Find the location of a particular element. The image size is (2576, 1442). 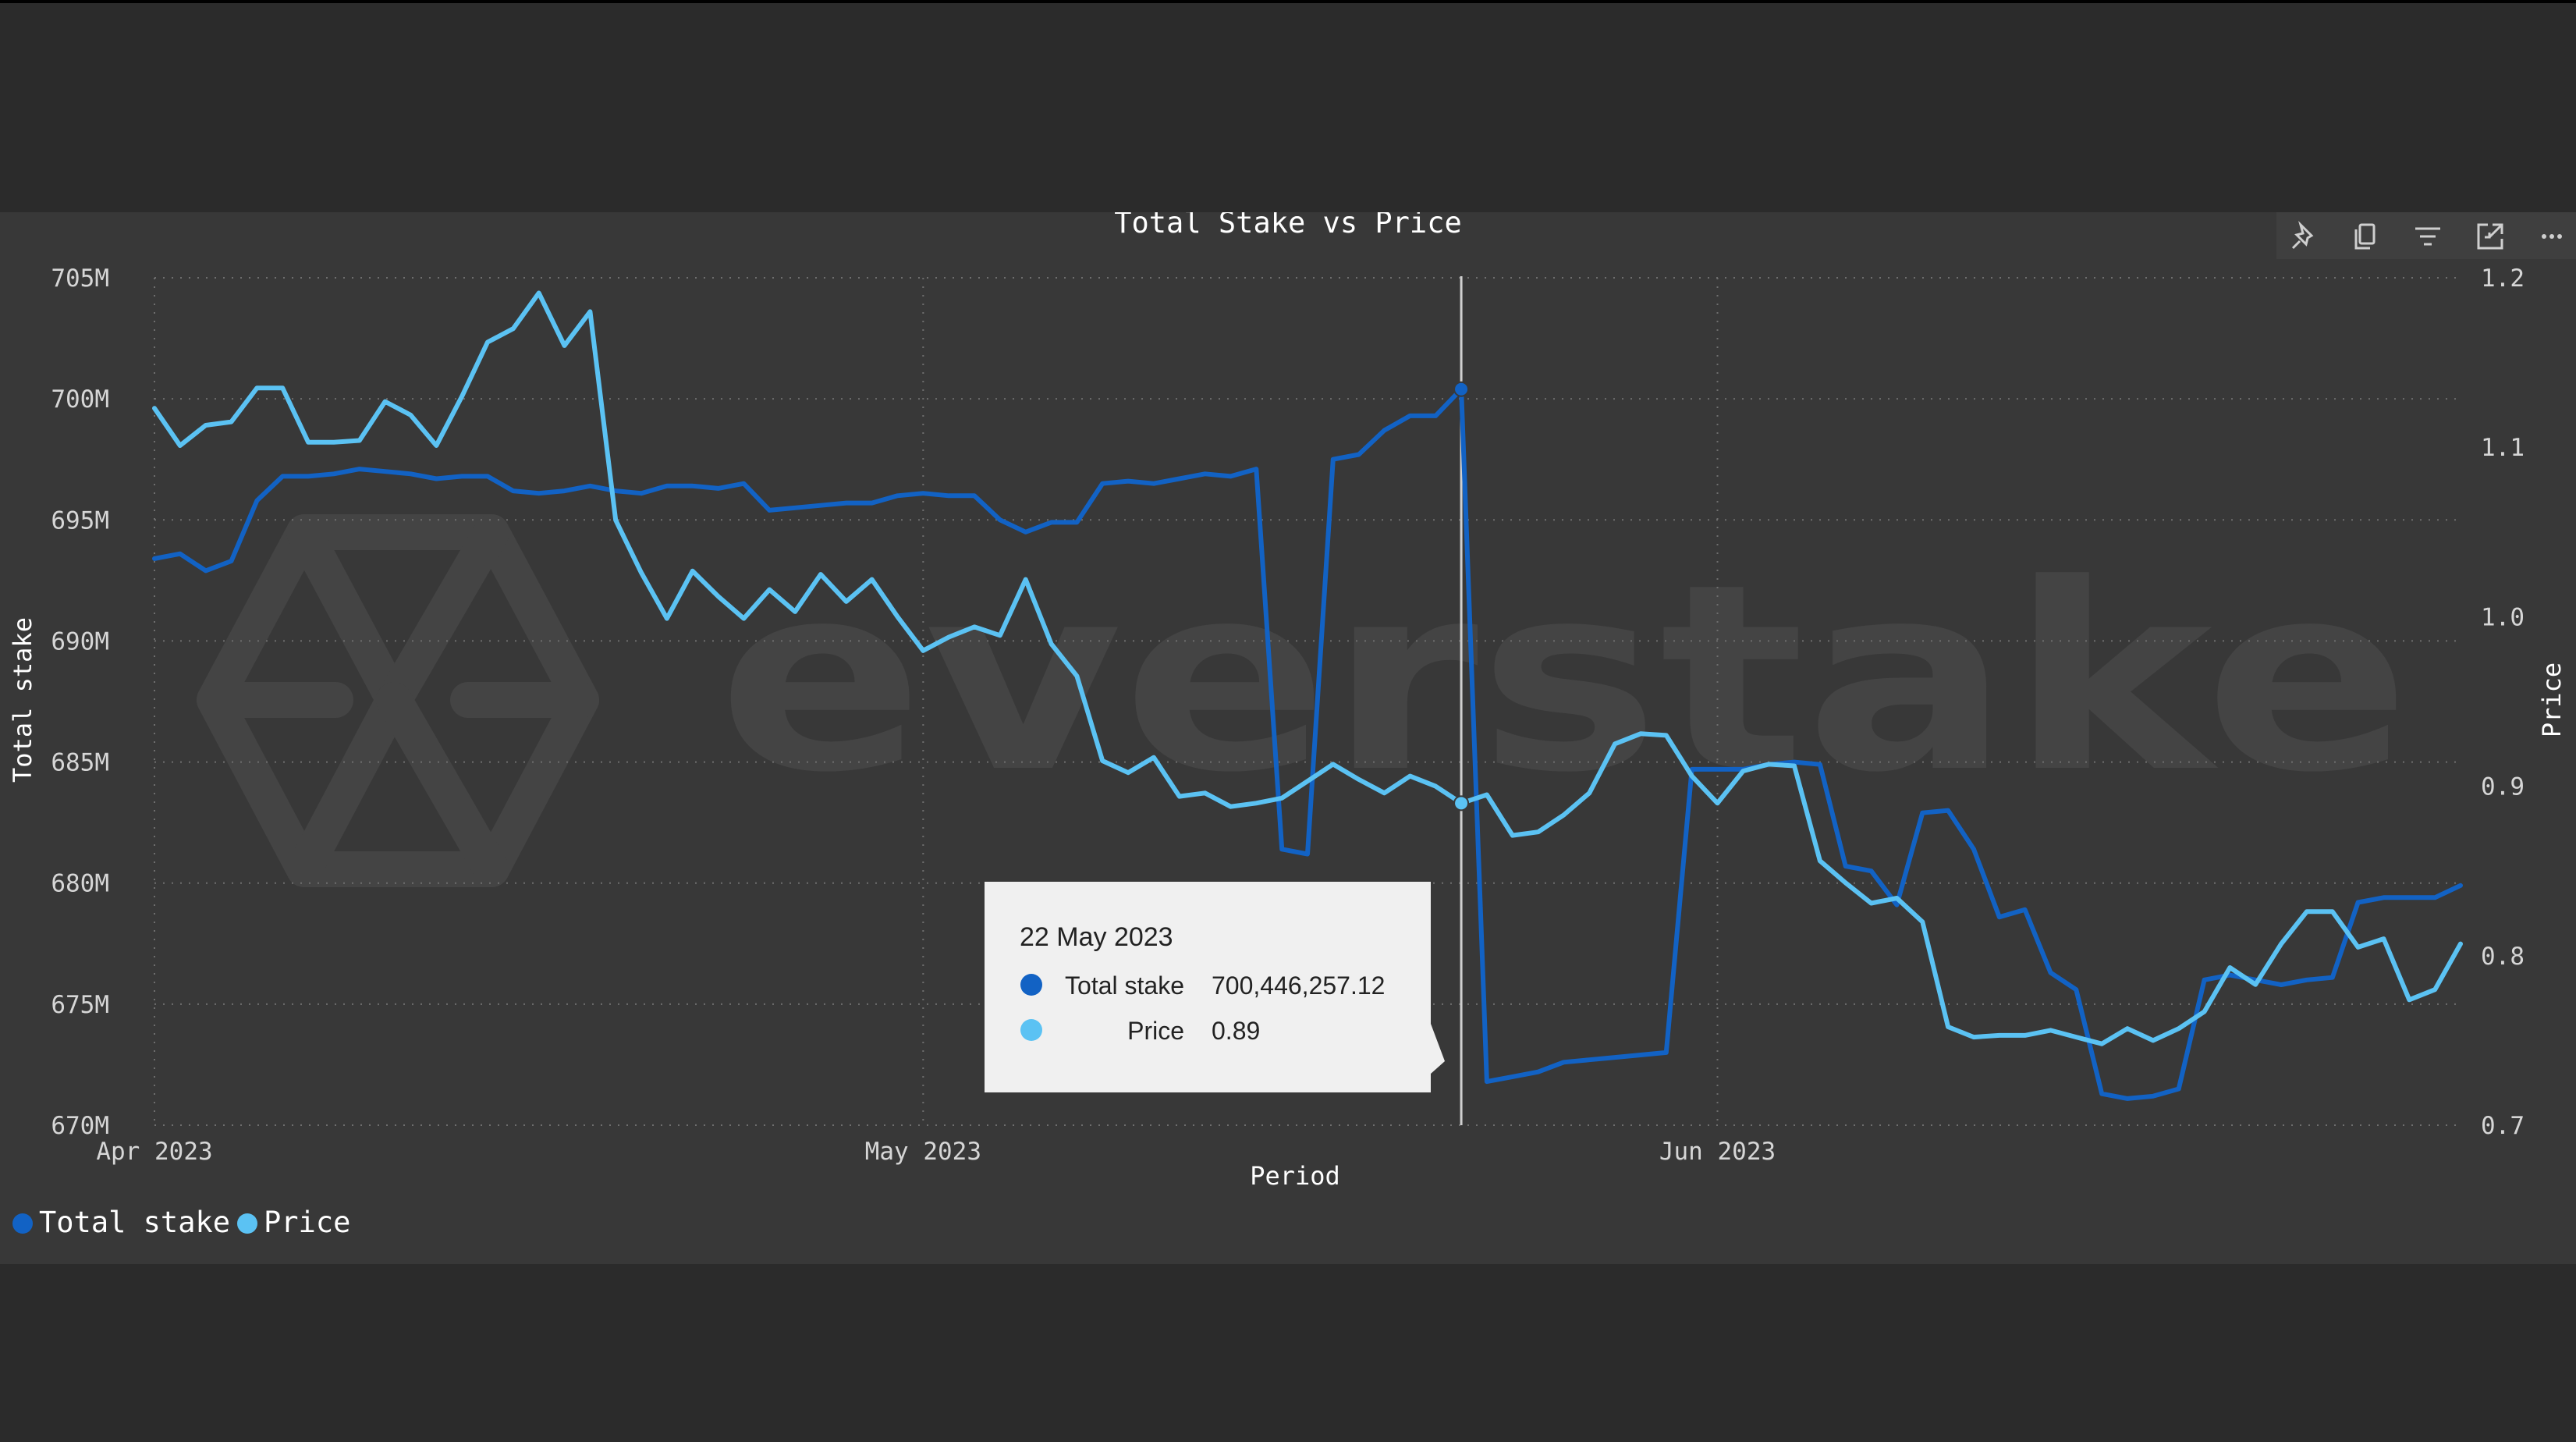

legend-item-price: Price is located at coordinates (293, 1222).